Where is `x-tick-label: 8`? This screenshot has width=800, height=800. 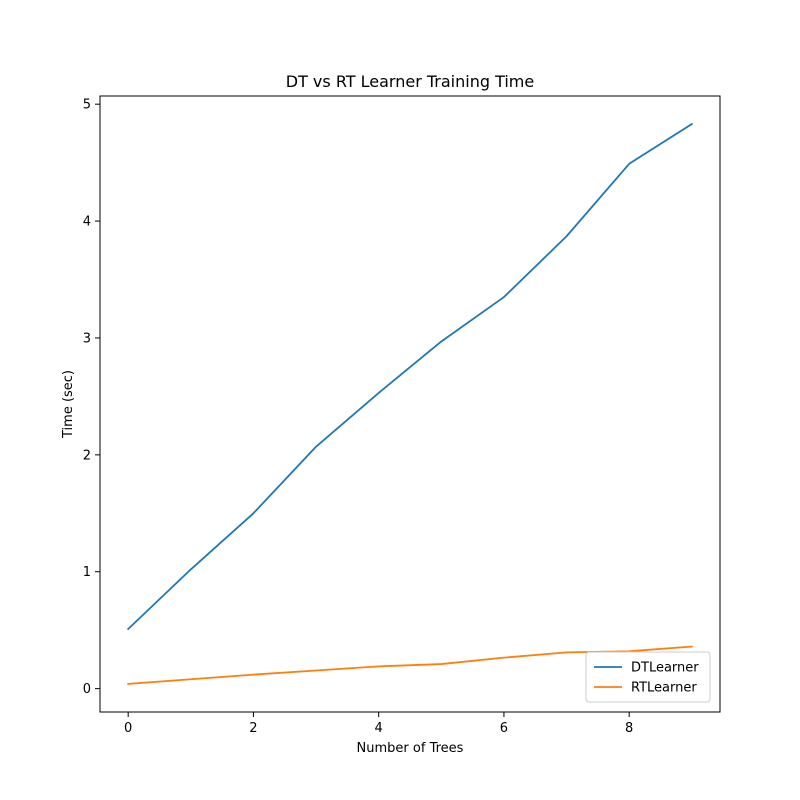 x-tick-label: 8 is located at coordinates (629, 728).